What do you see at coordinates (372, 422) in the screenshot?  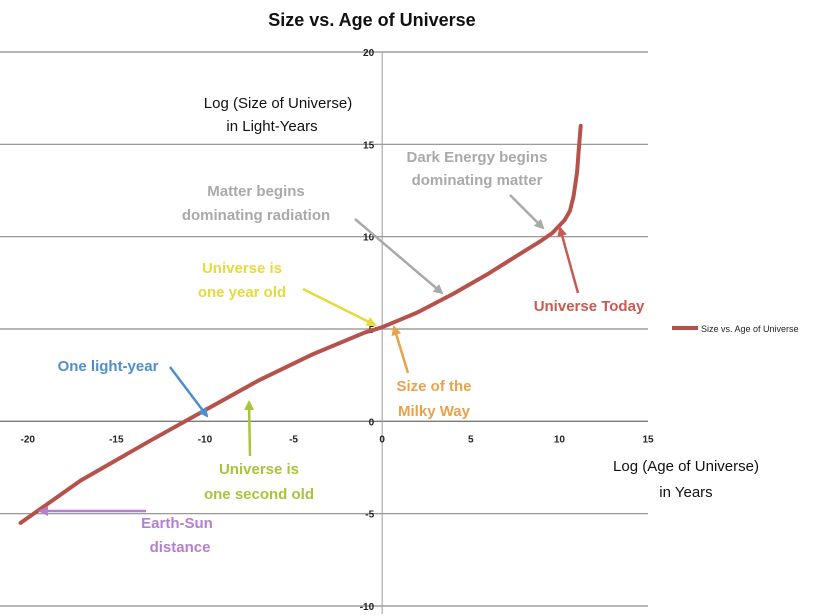 I see `y-tick-label-0: 0` at bounding box center [372, 422].